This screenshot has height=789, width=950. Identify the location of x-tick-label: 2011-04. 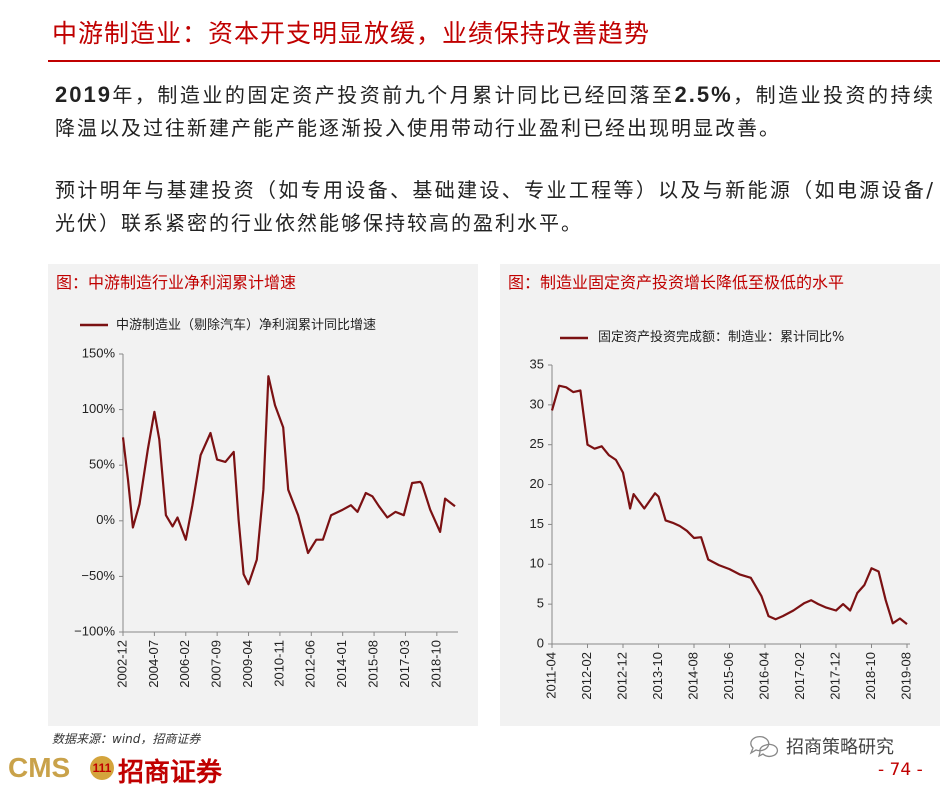
(550, 675).